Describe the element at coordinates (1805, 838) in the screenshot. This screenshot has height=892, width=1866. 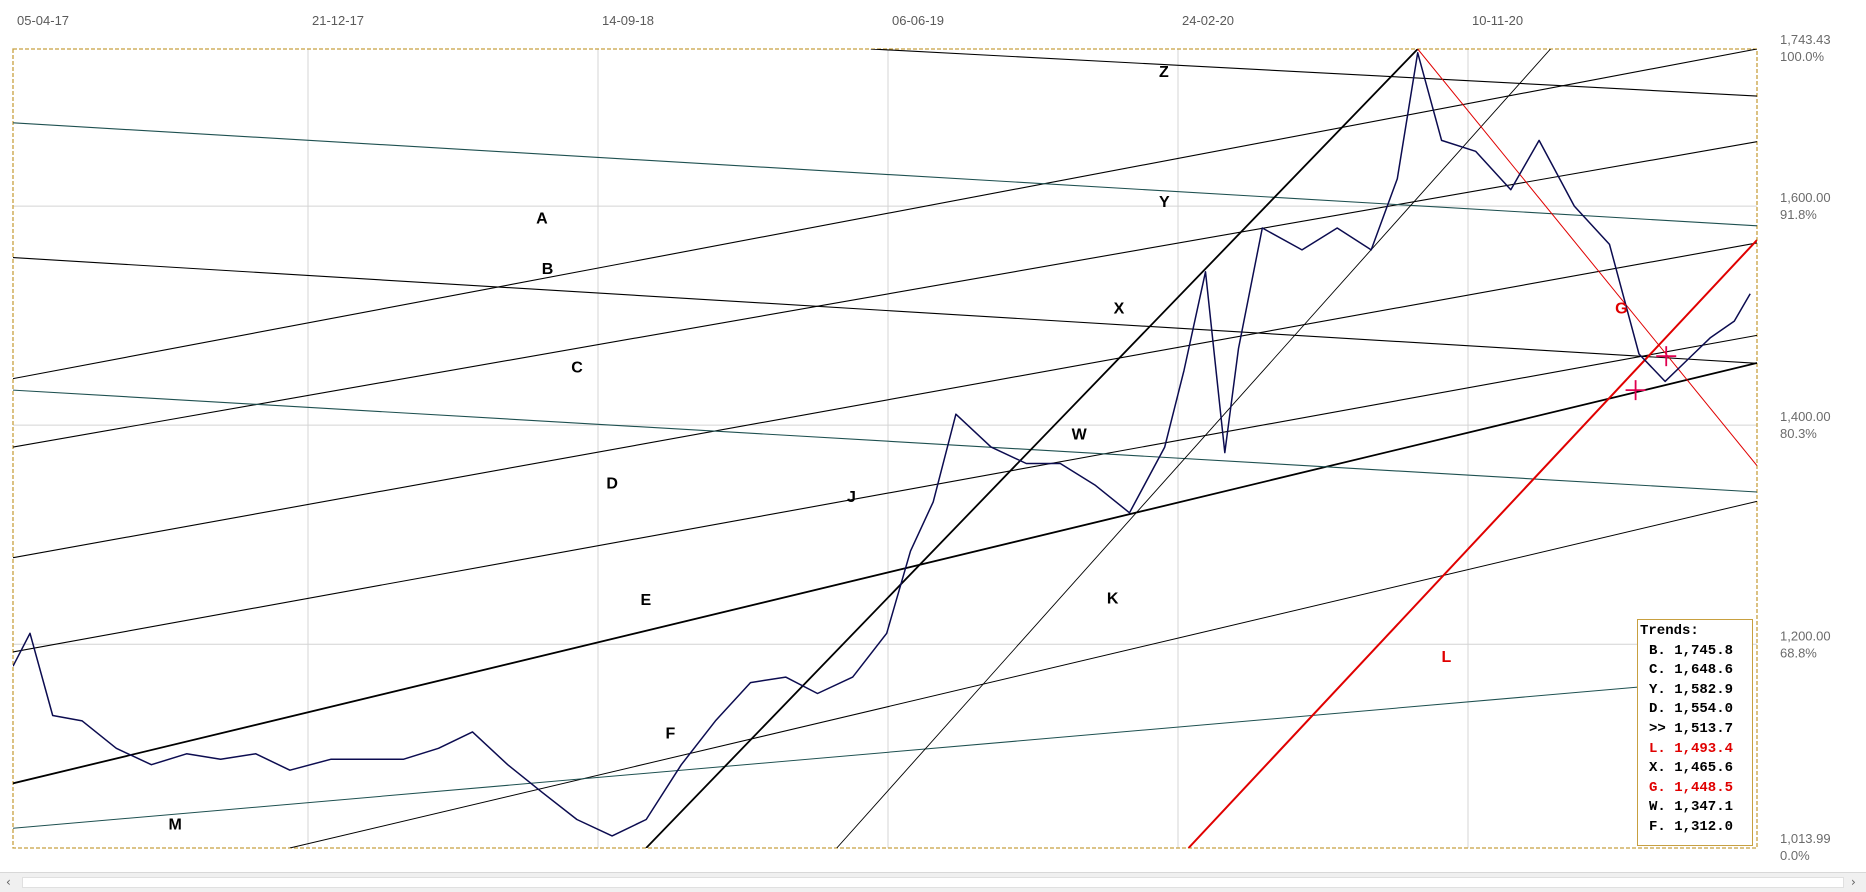
I see `y-tick-value-label: 1,013.99` at that location.